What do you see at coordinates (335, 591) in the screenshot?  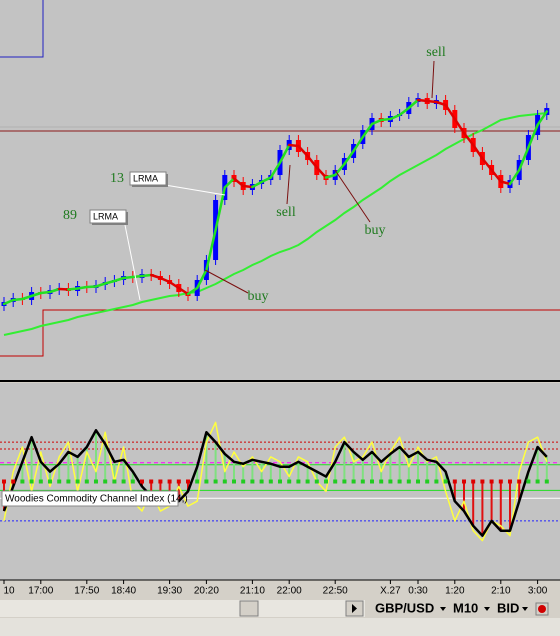 I see `x-tick-label: 22:50` at bounding box center [335, 591].